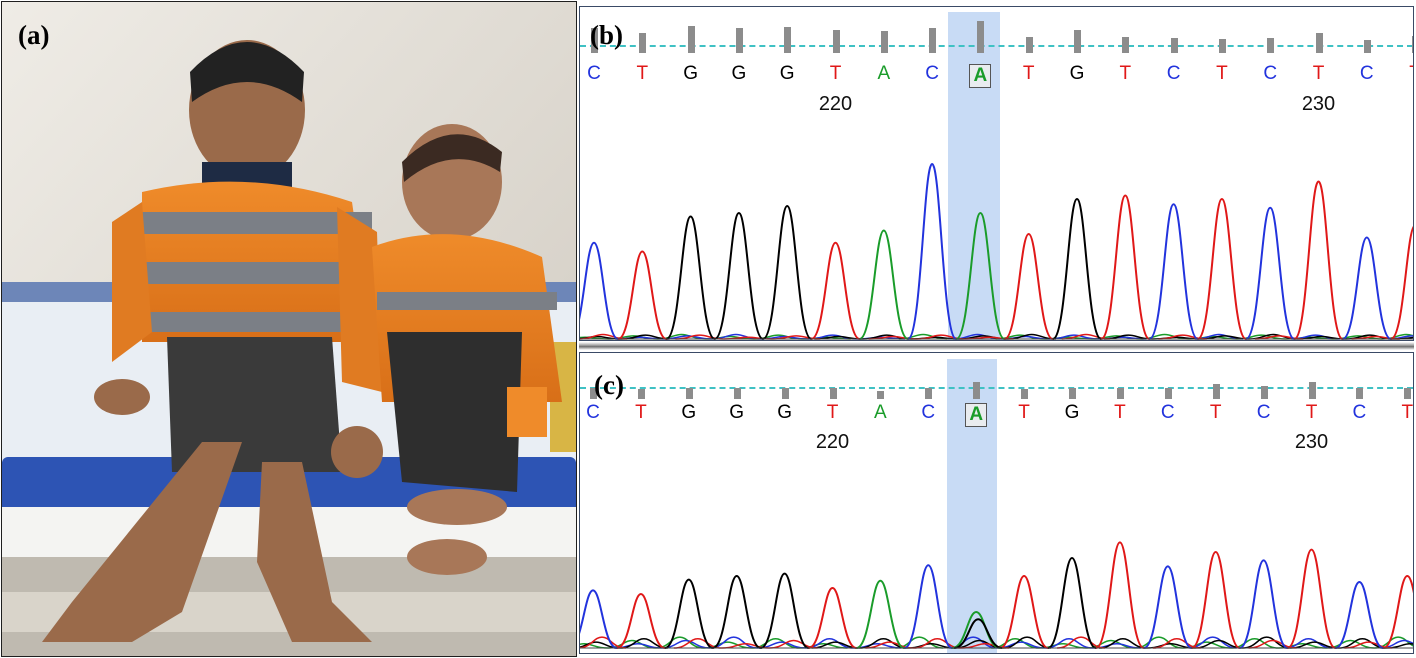 The image size is (1416, 658). I want to click on panel-label-c: (c), so click(609, 385).